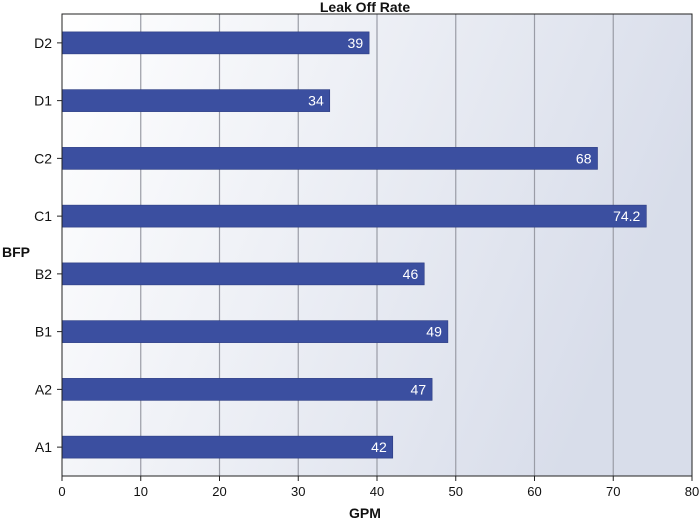  Describe the element at coordinates (356, 43) in the screenshot. I see `data-label-d2: 39` at that location.